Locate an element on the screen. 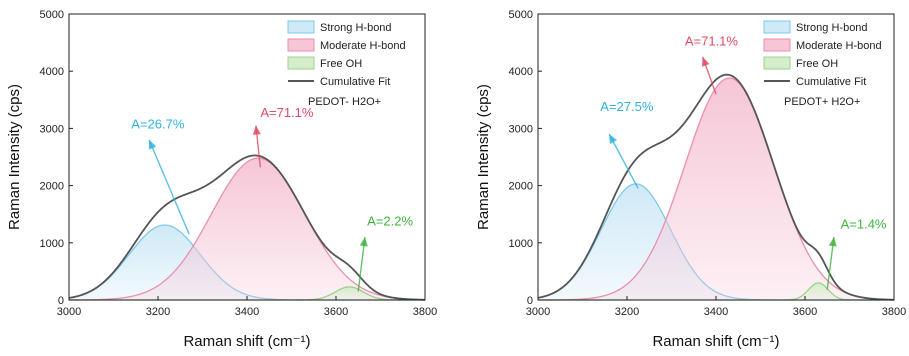  legend-caption: PEDOT+ H2O+ is located at coordinates (822, 102).